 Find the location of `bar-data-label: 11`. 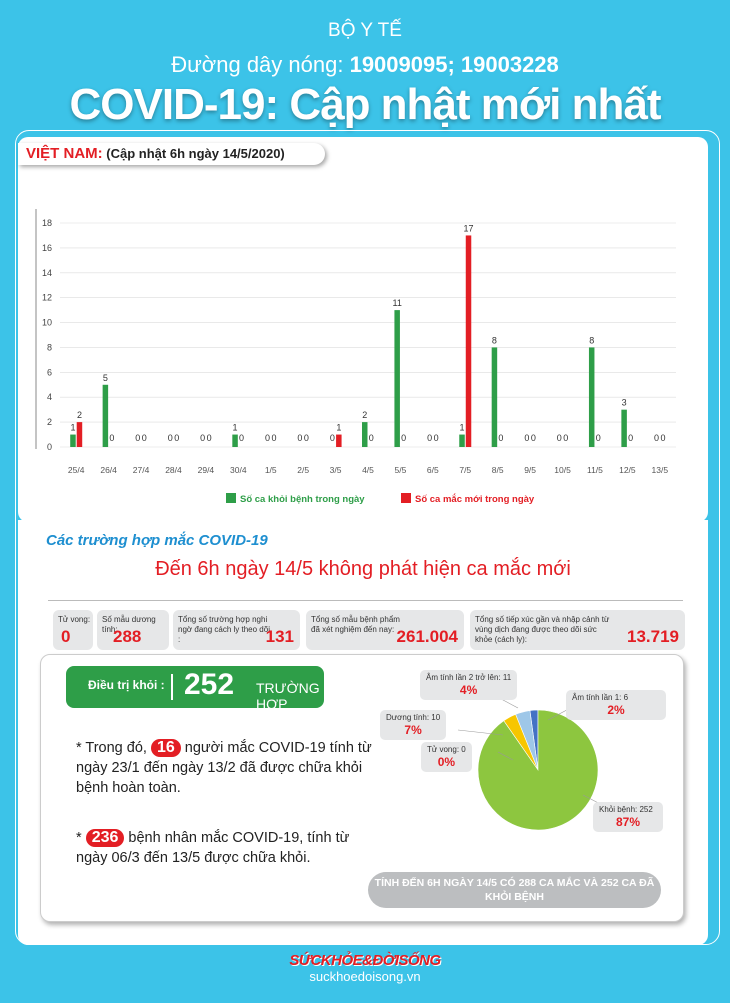

bar-data-label: 11 is located at coordinates (396, 303).